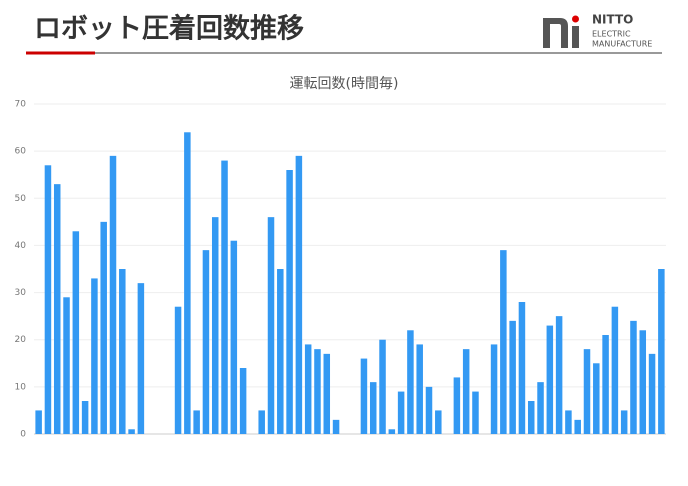 Image resolution: width=688 pixels, height=486 pixels. I want to click on logo-mark, so click(561, 31).